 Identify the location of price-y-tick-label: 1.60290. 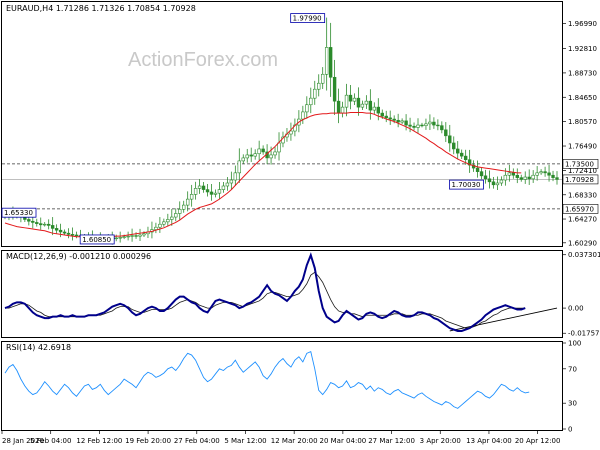
(582, 243).